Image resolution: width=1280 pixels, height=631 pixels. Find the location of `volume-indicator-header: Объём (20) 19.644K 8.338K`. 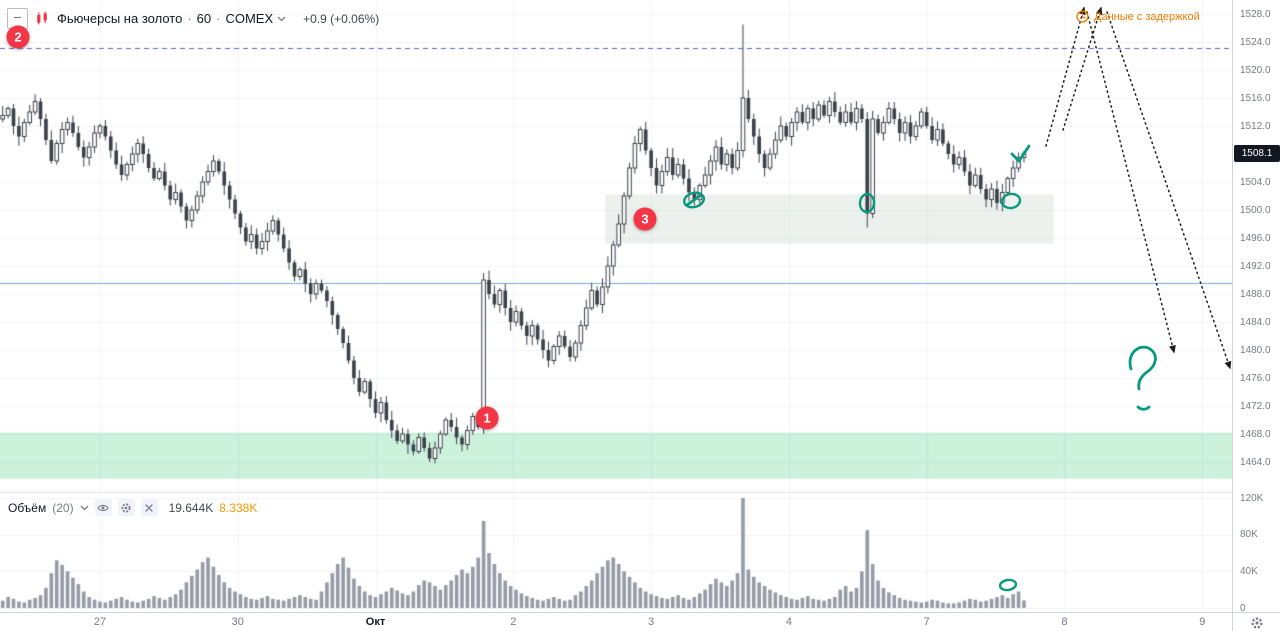

volume-indicator-header: Объём (20) 19.644K 8.338K is located at coordinates (132, 507).